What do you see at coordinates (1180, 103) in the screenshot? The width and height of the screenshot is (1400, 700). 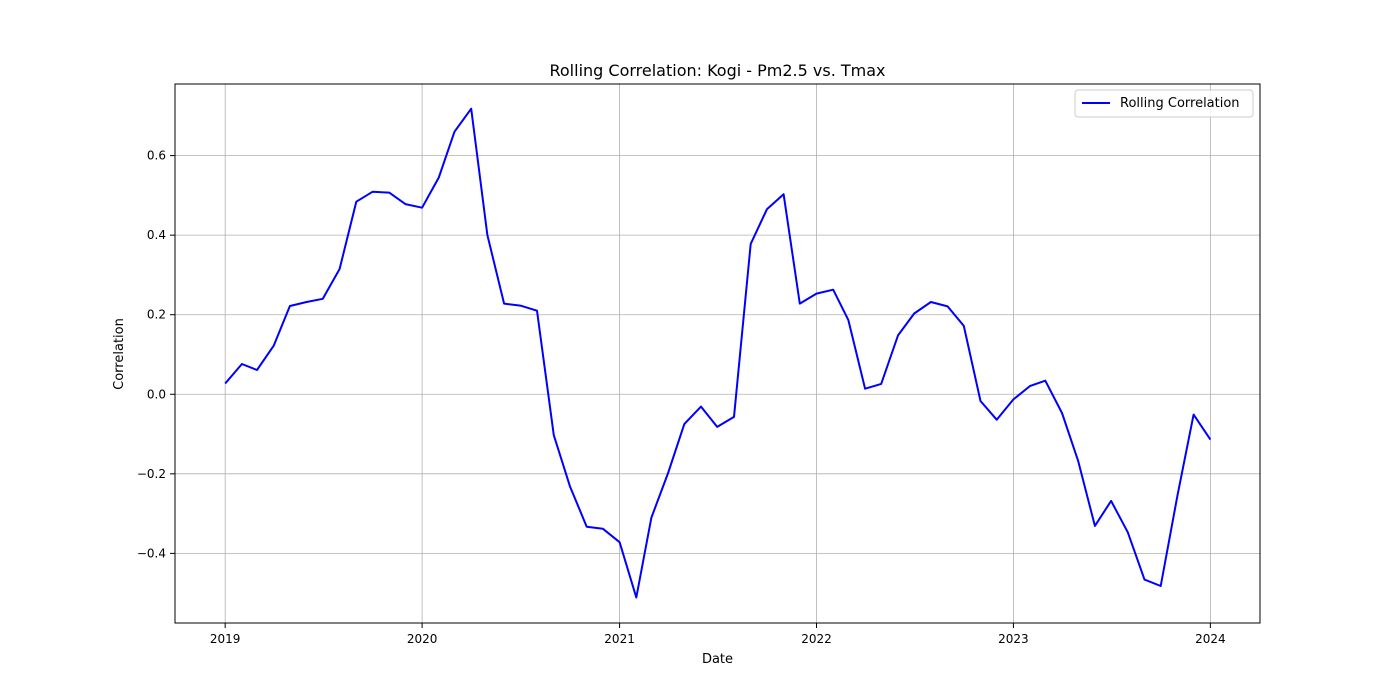 I see `legend-label-rolling-correlation: Rolling Correlation` at bounding box center [1180, 103].